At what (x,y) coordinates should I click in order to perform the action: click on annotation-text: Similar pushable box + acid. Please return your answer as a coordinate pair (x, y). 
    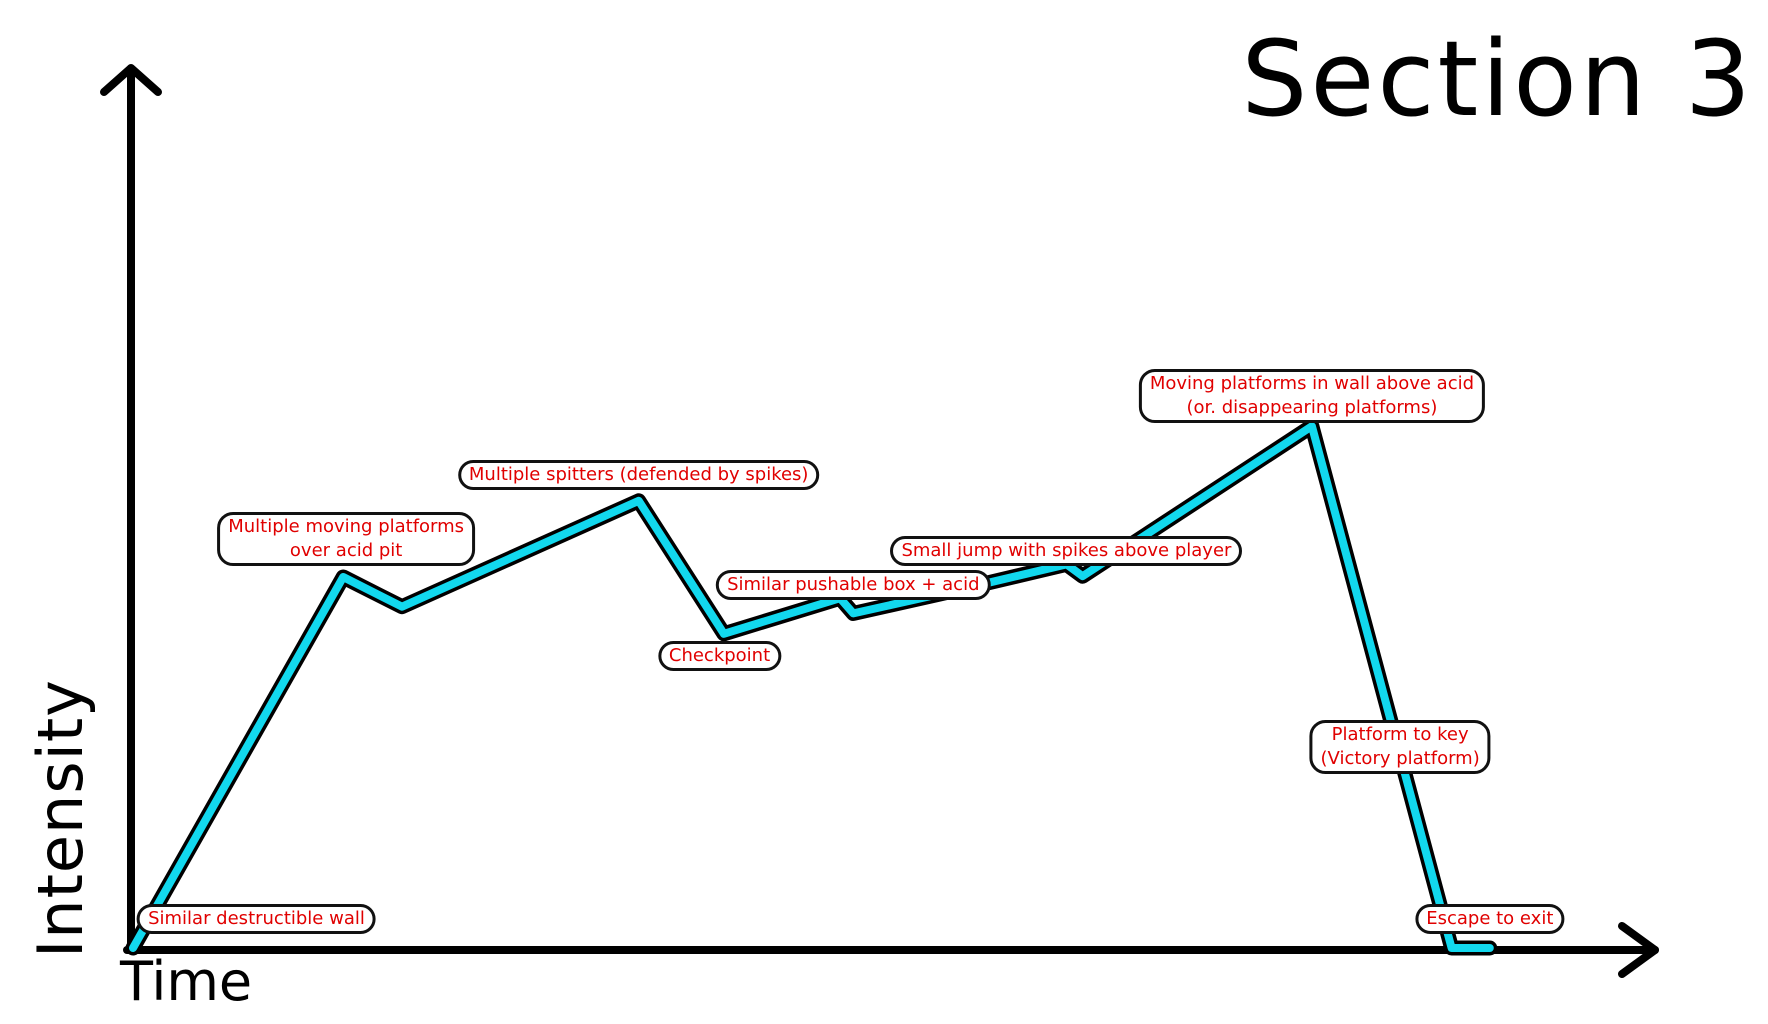
    Looking at the image, I should click on (853, 585).